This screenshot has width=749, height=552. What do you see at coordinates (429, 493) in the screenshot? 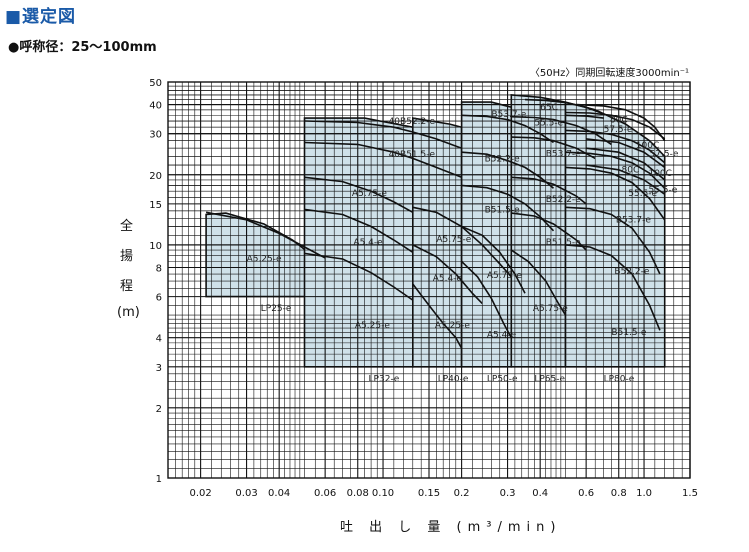
I see `x-tick-label: 0.15` at bounding box center [429, 493].